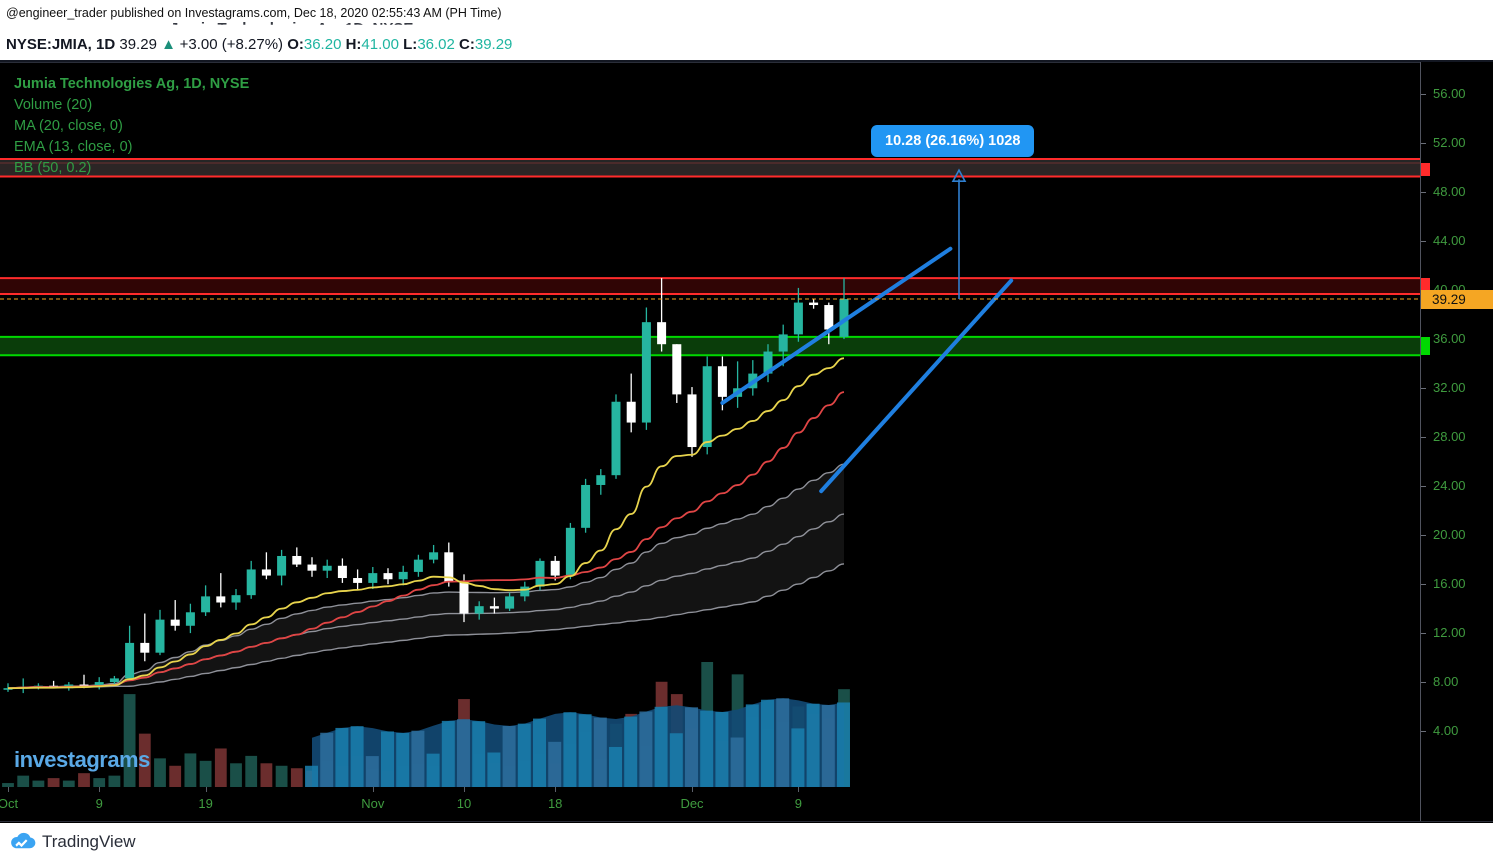  Describe the element at coordinates (231, 44) in the screenshot. I see `ticker-change: +3.00 (+8.27%)` at that location.